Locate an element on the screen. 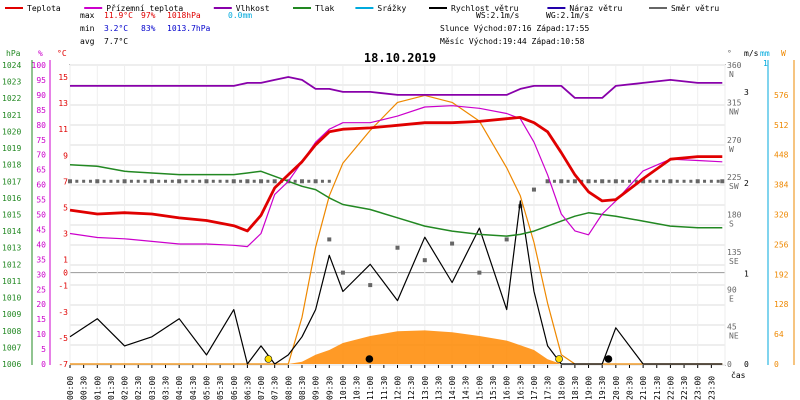 This screenshot has height=400, width=800. axis-humidity-tick: 85 is located at coordinates (41, 110).